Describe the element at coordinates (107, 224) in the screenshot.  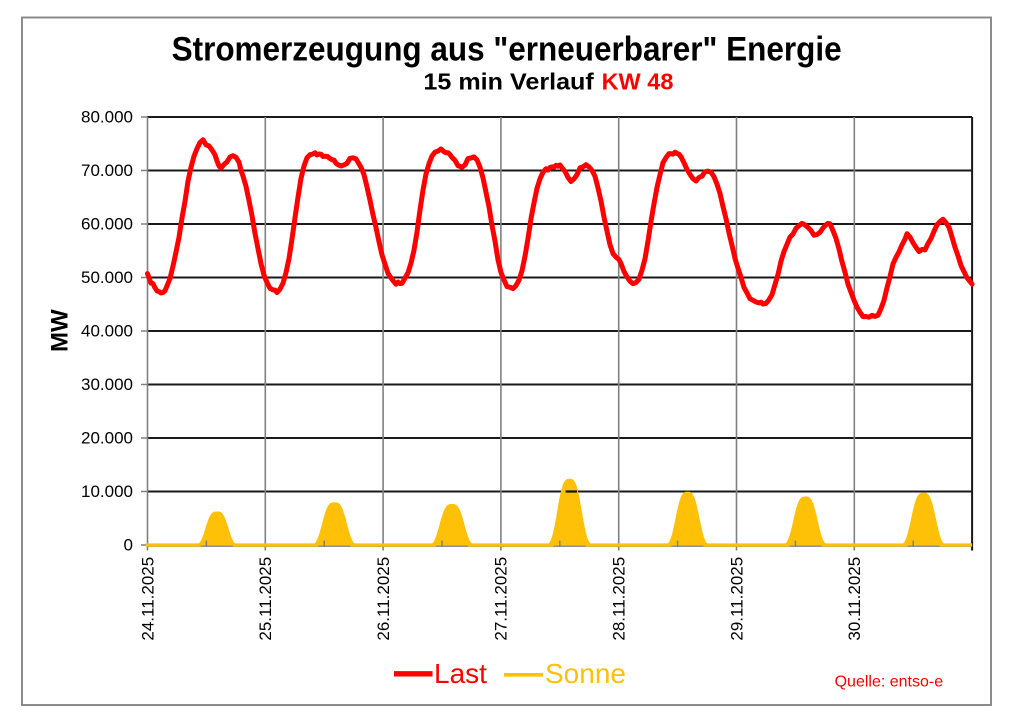
I see `svg-text: 60.000` at that location.